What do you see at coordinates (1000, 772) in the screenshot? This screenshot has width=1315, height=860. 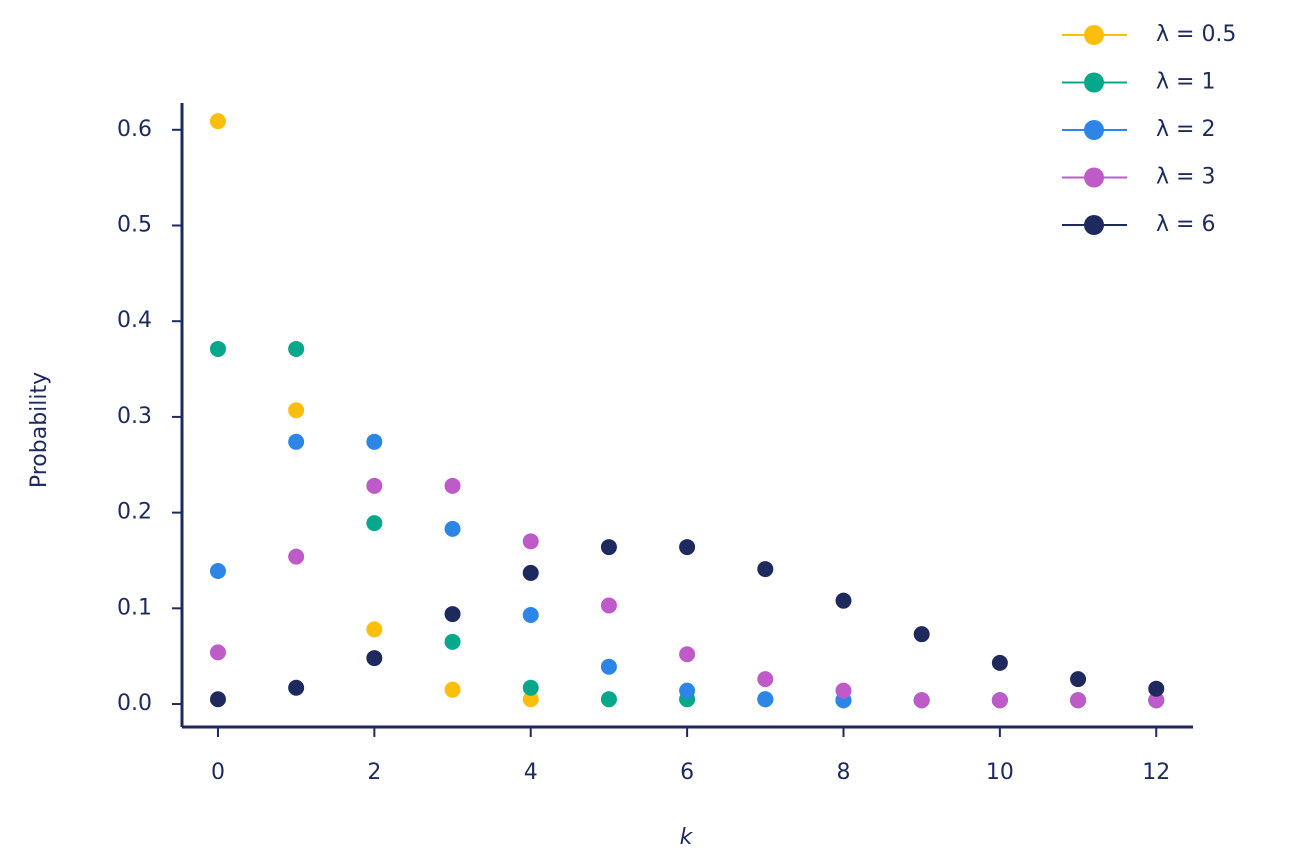 I see `x-tick-label: 10` at bounding box center [1000, 772].